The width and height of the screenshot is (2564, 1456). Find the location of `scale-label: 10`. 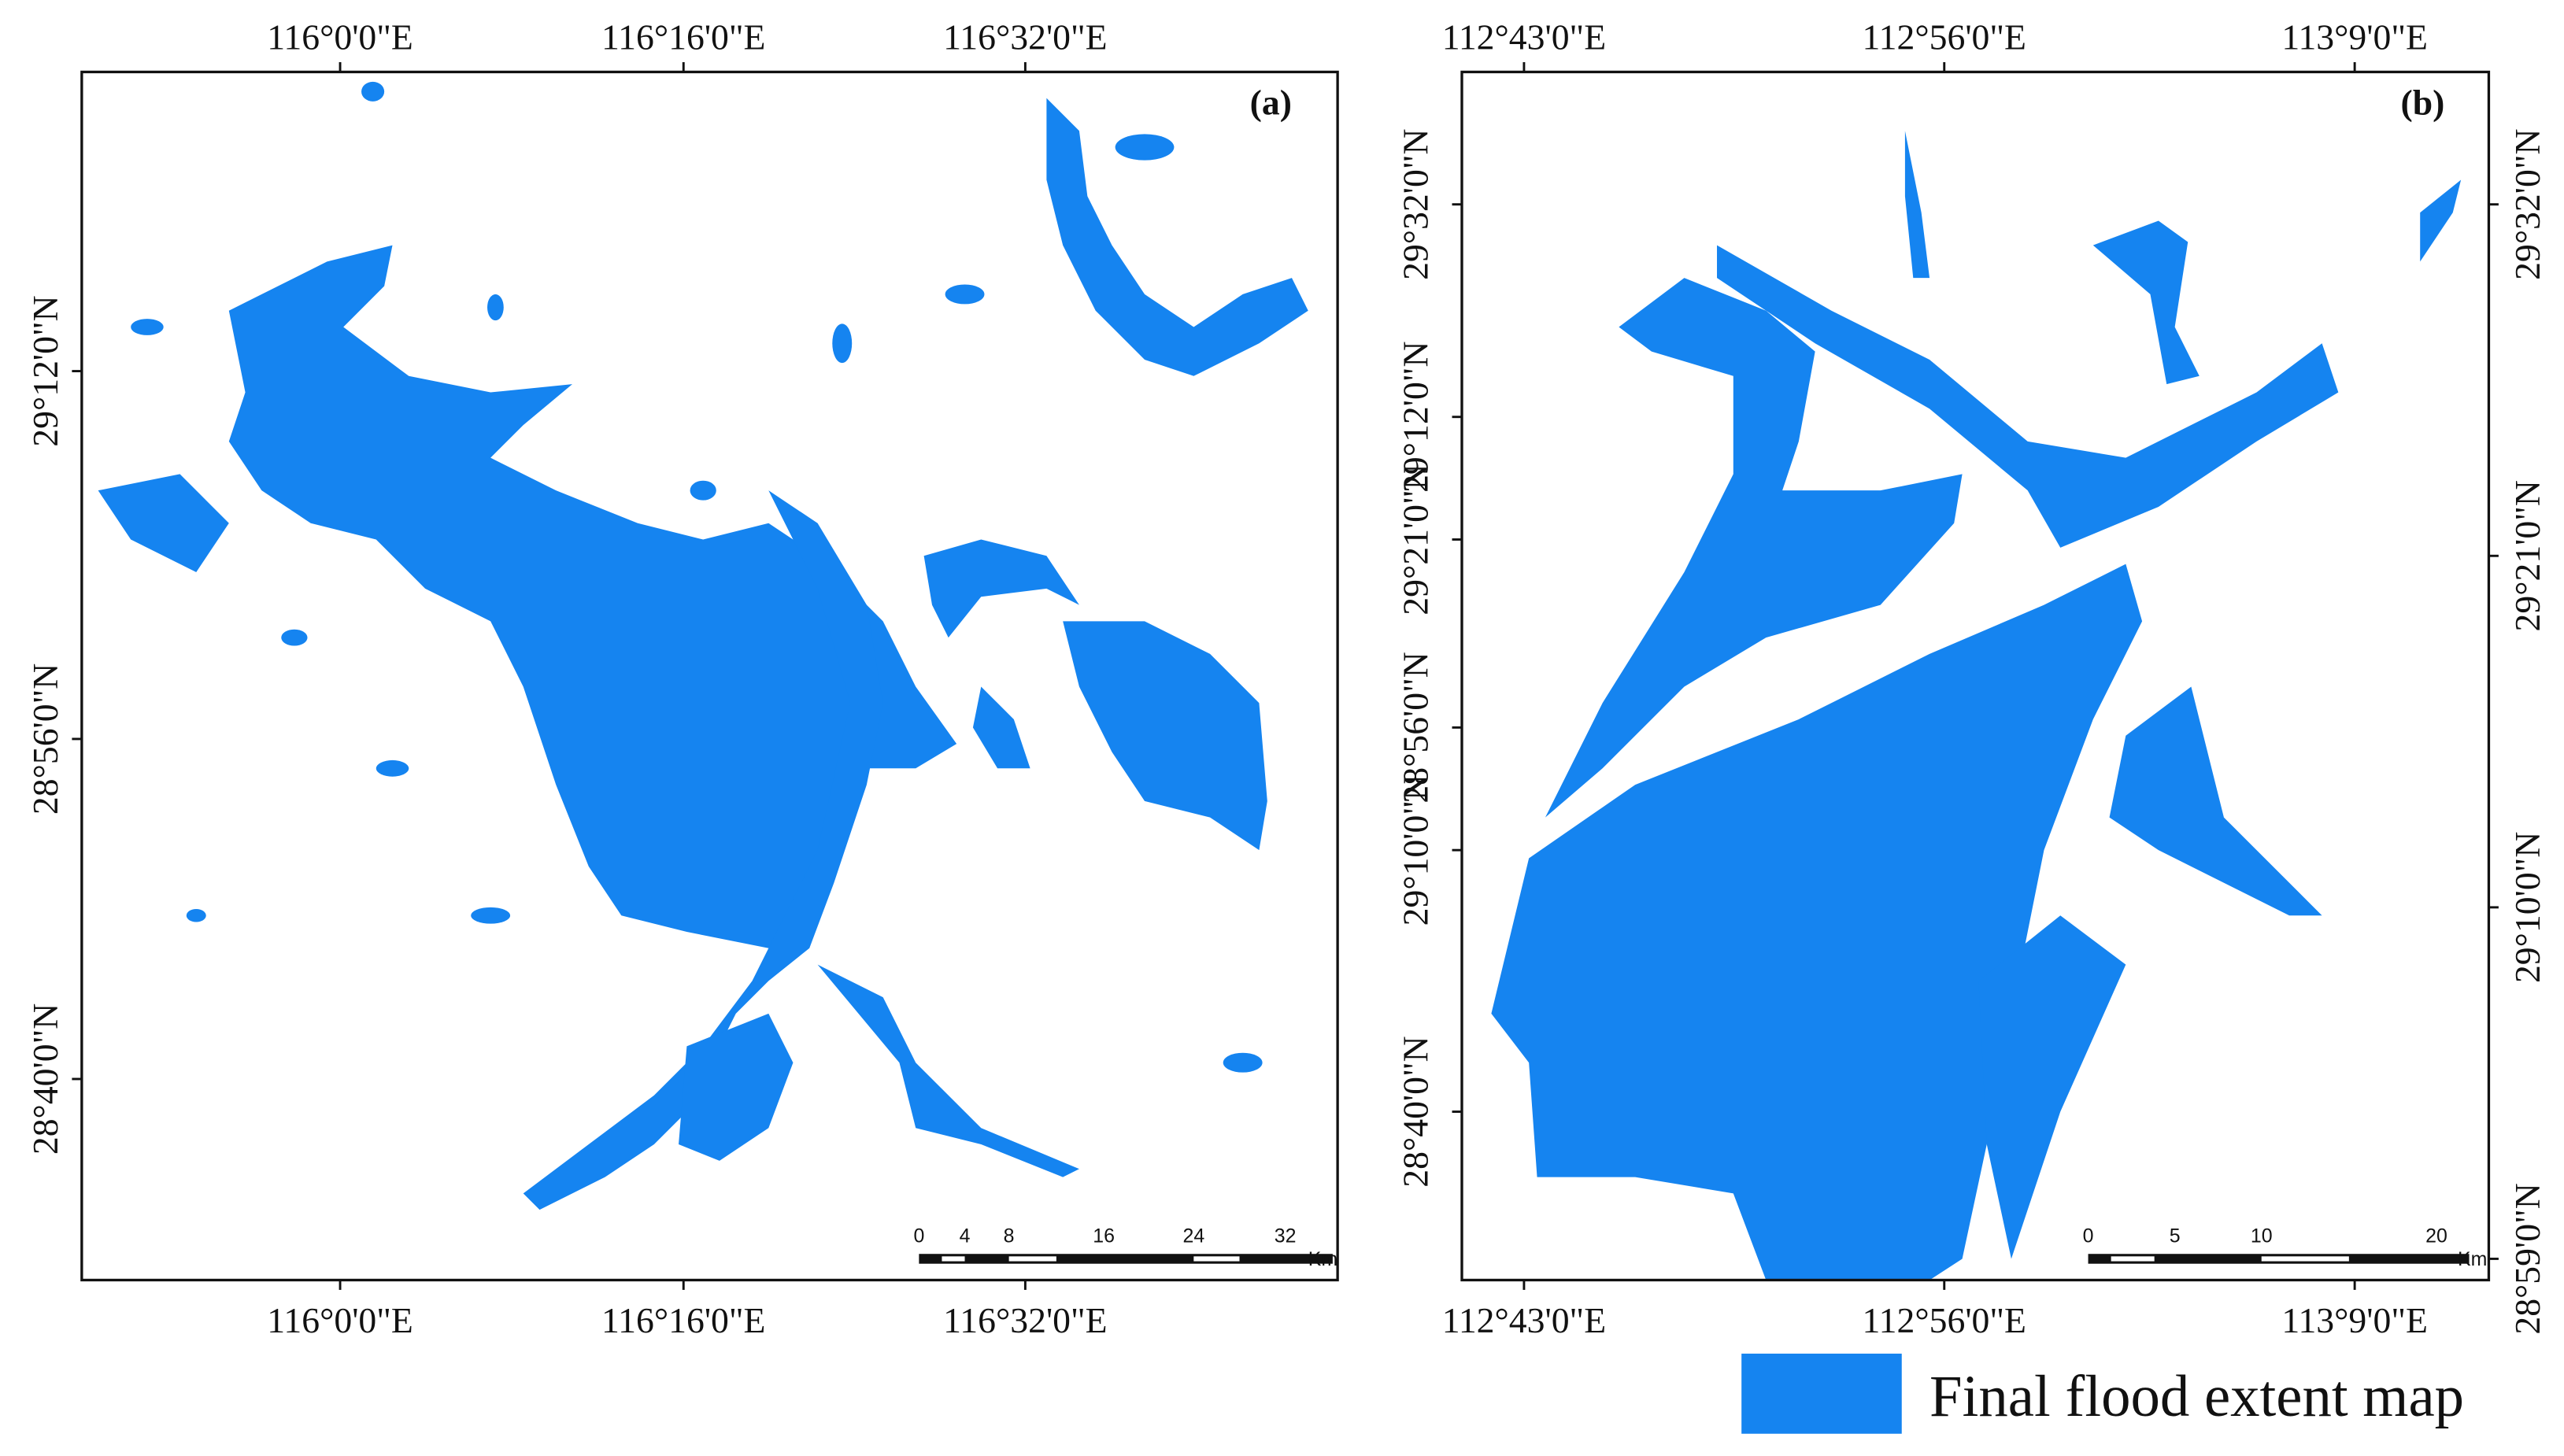

scale-label: 10 is located at coordinates (2262, 1236).